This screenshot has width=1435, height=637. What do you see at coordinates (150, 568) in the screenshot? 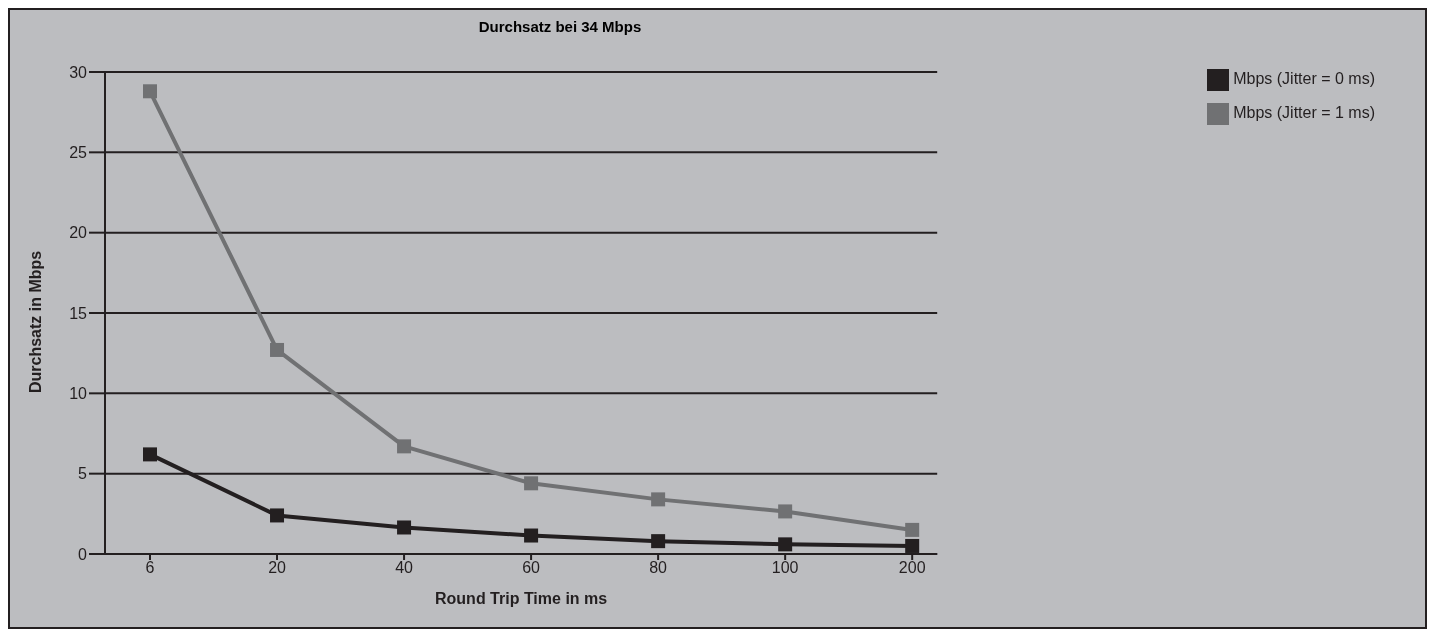
I see `x-tick-label: 6` at bounding box center [150, 568].